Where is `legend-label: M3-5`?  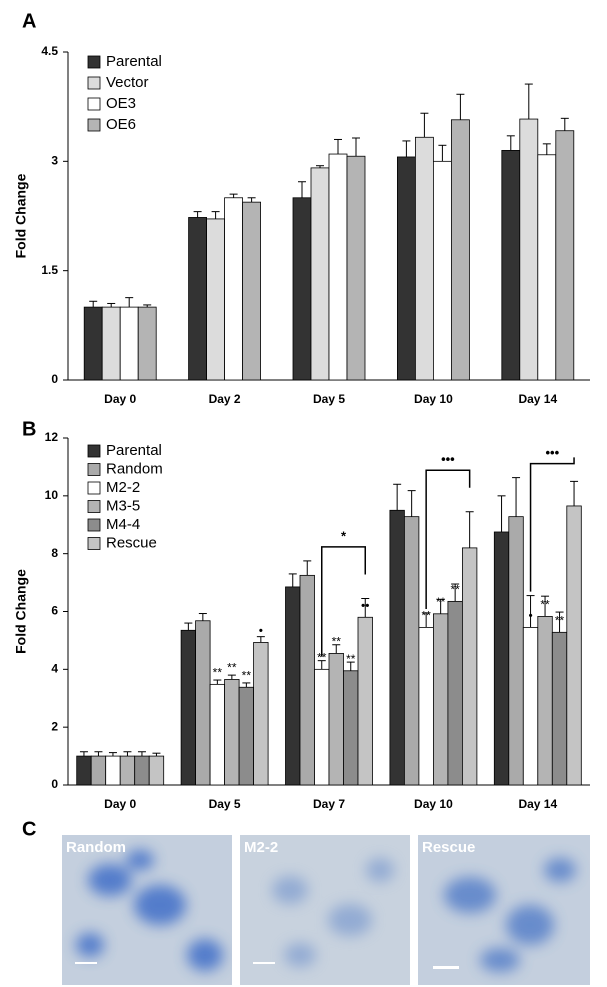
legend-label: M3-5 is located at coordinates (123, 505).